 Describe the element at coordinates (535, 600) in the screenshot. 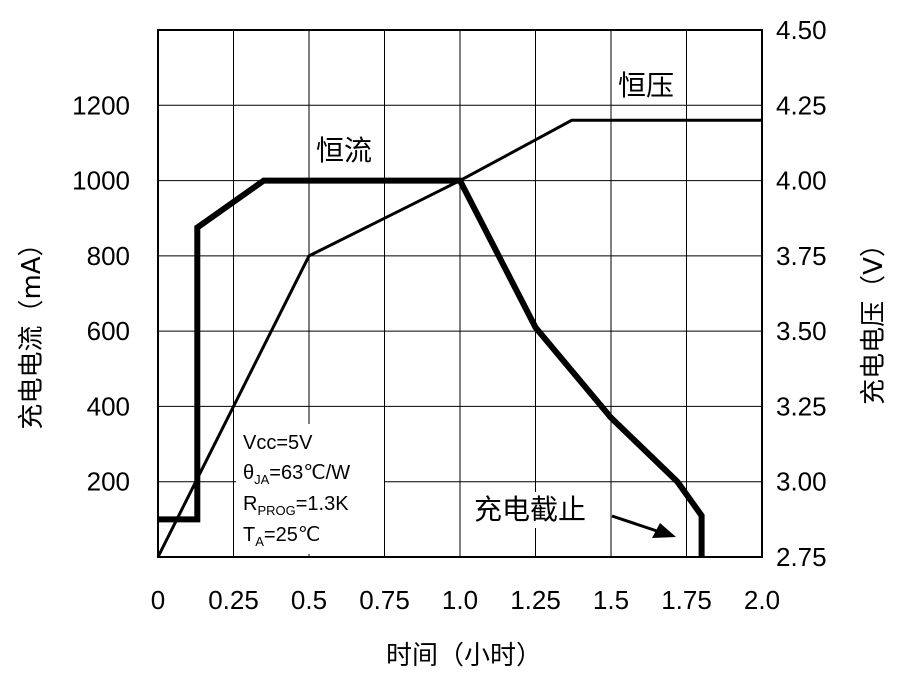

I see `x-tick-label: 1.25` at that location.